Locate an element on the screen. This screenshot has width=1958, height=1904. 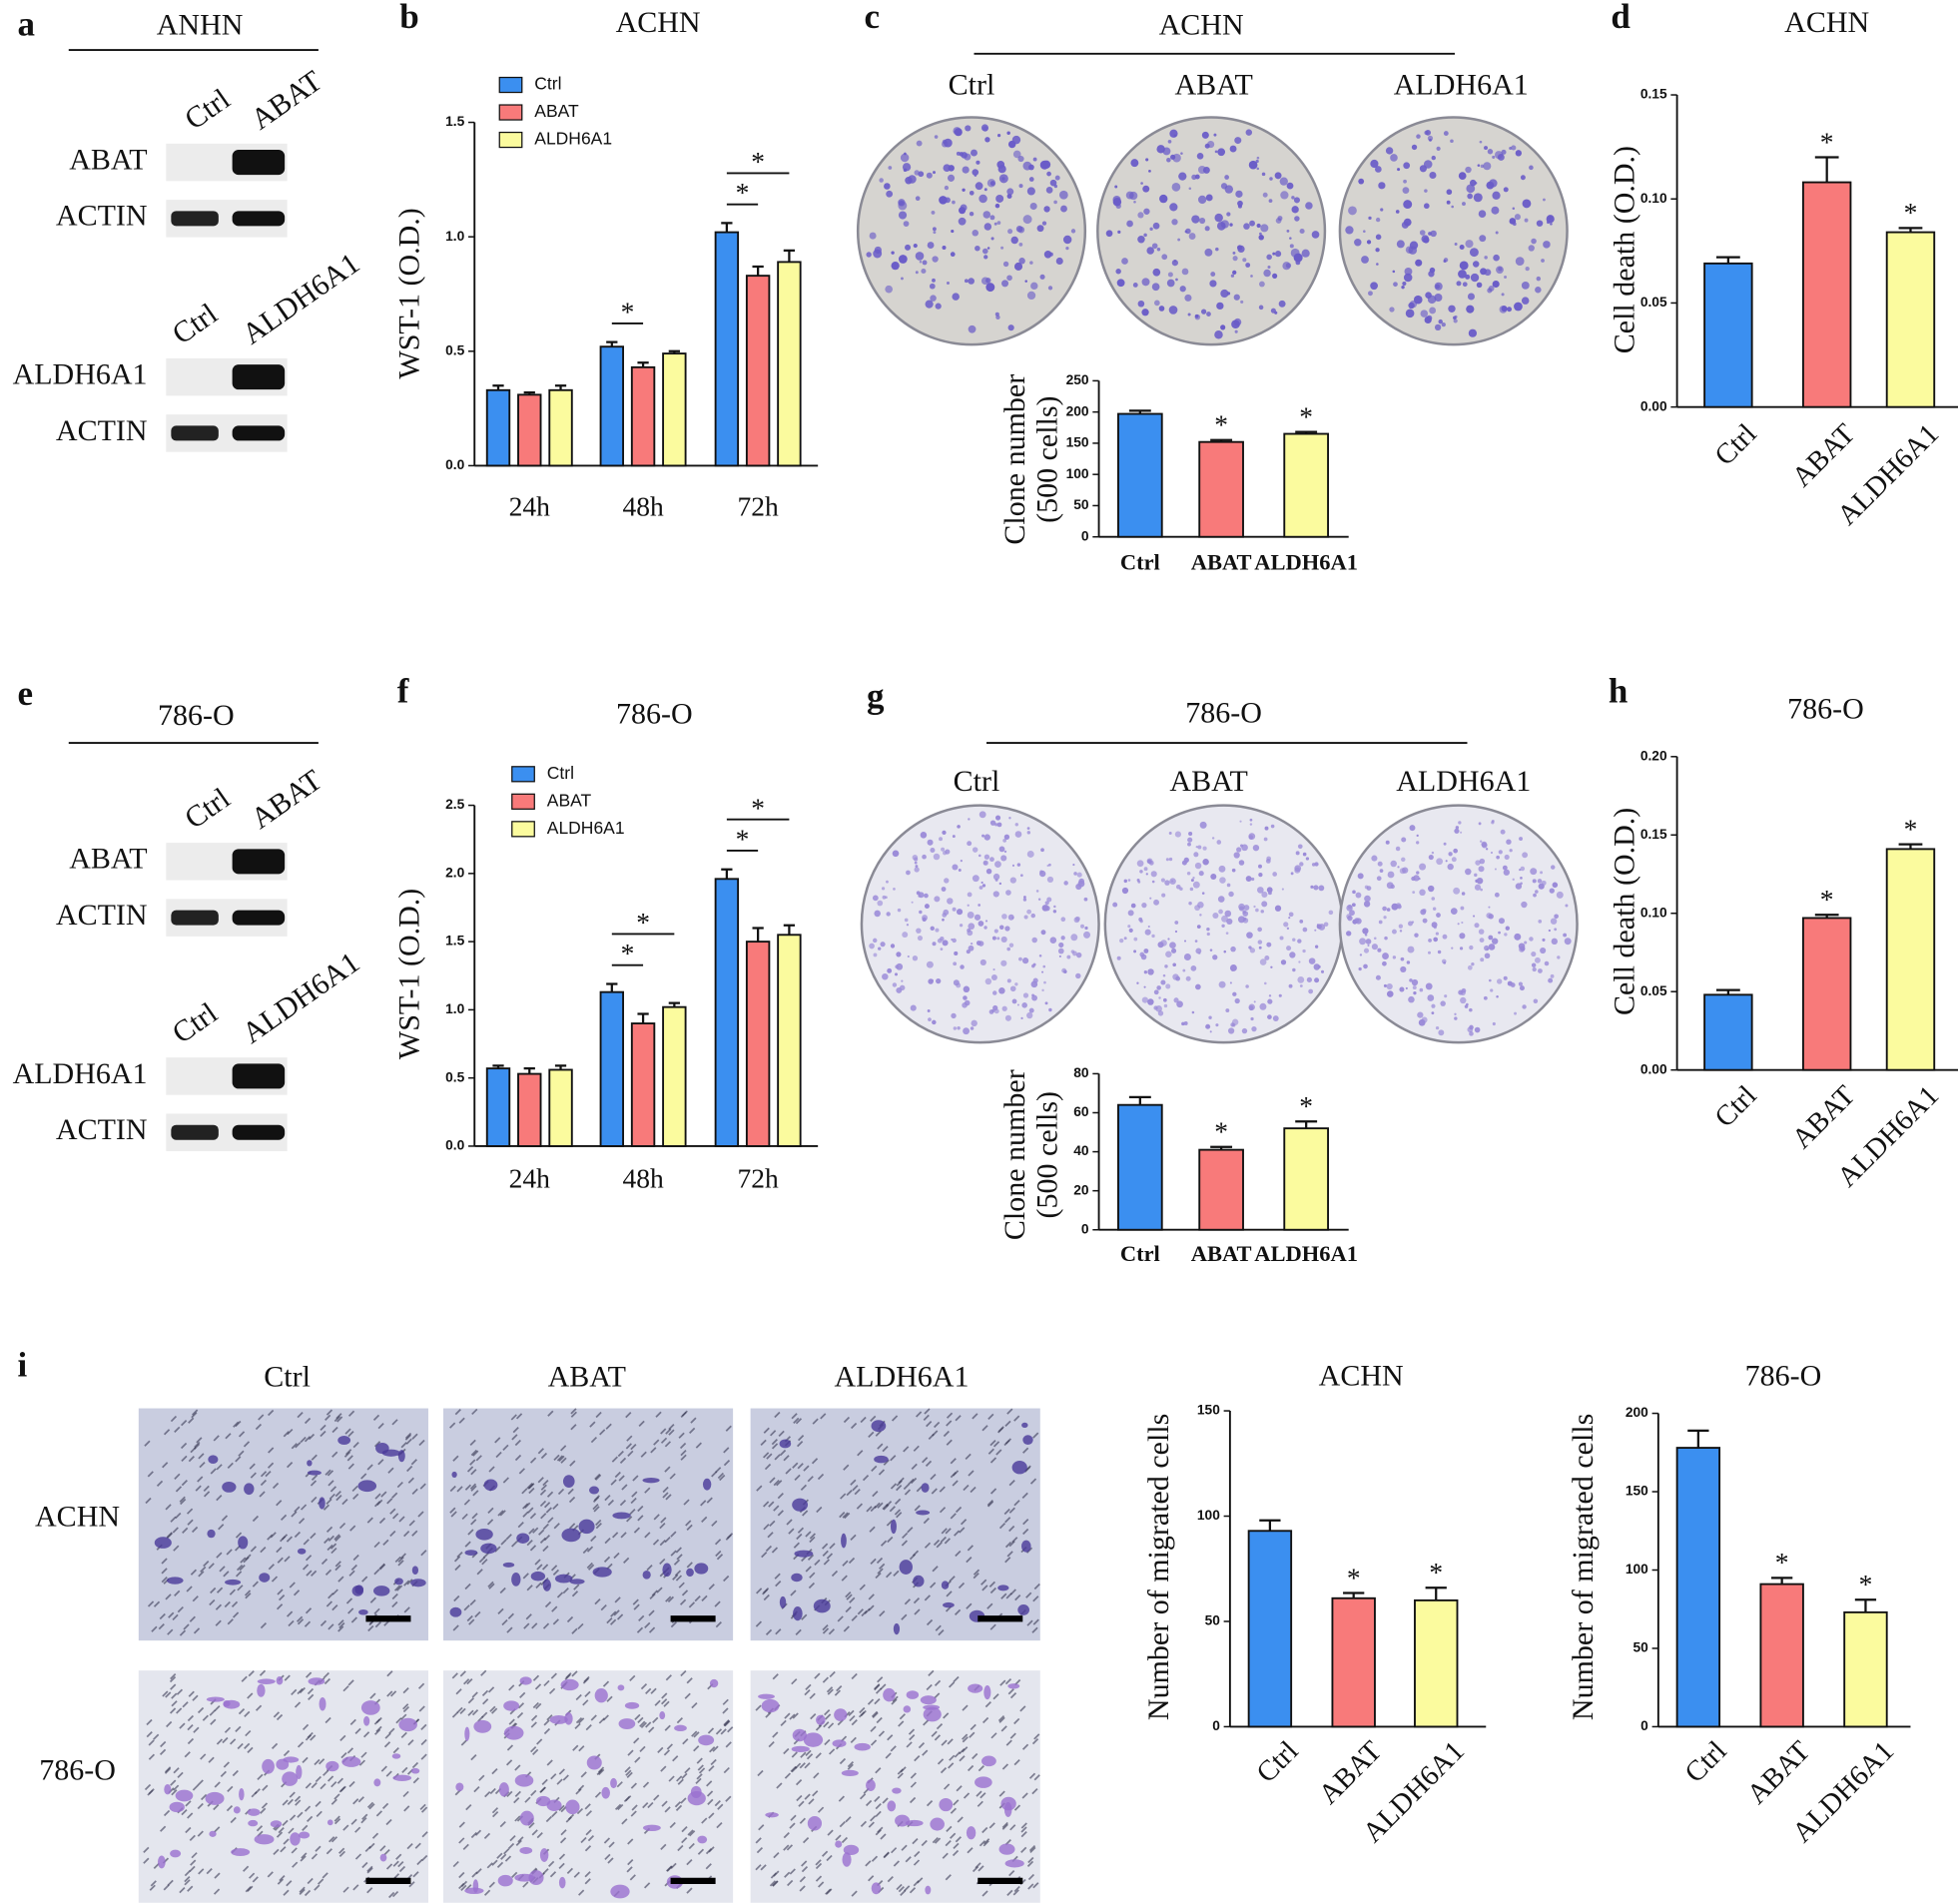
y-tick-label: 200 is located at coordinates (1077, 410).